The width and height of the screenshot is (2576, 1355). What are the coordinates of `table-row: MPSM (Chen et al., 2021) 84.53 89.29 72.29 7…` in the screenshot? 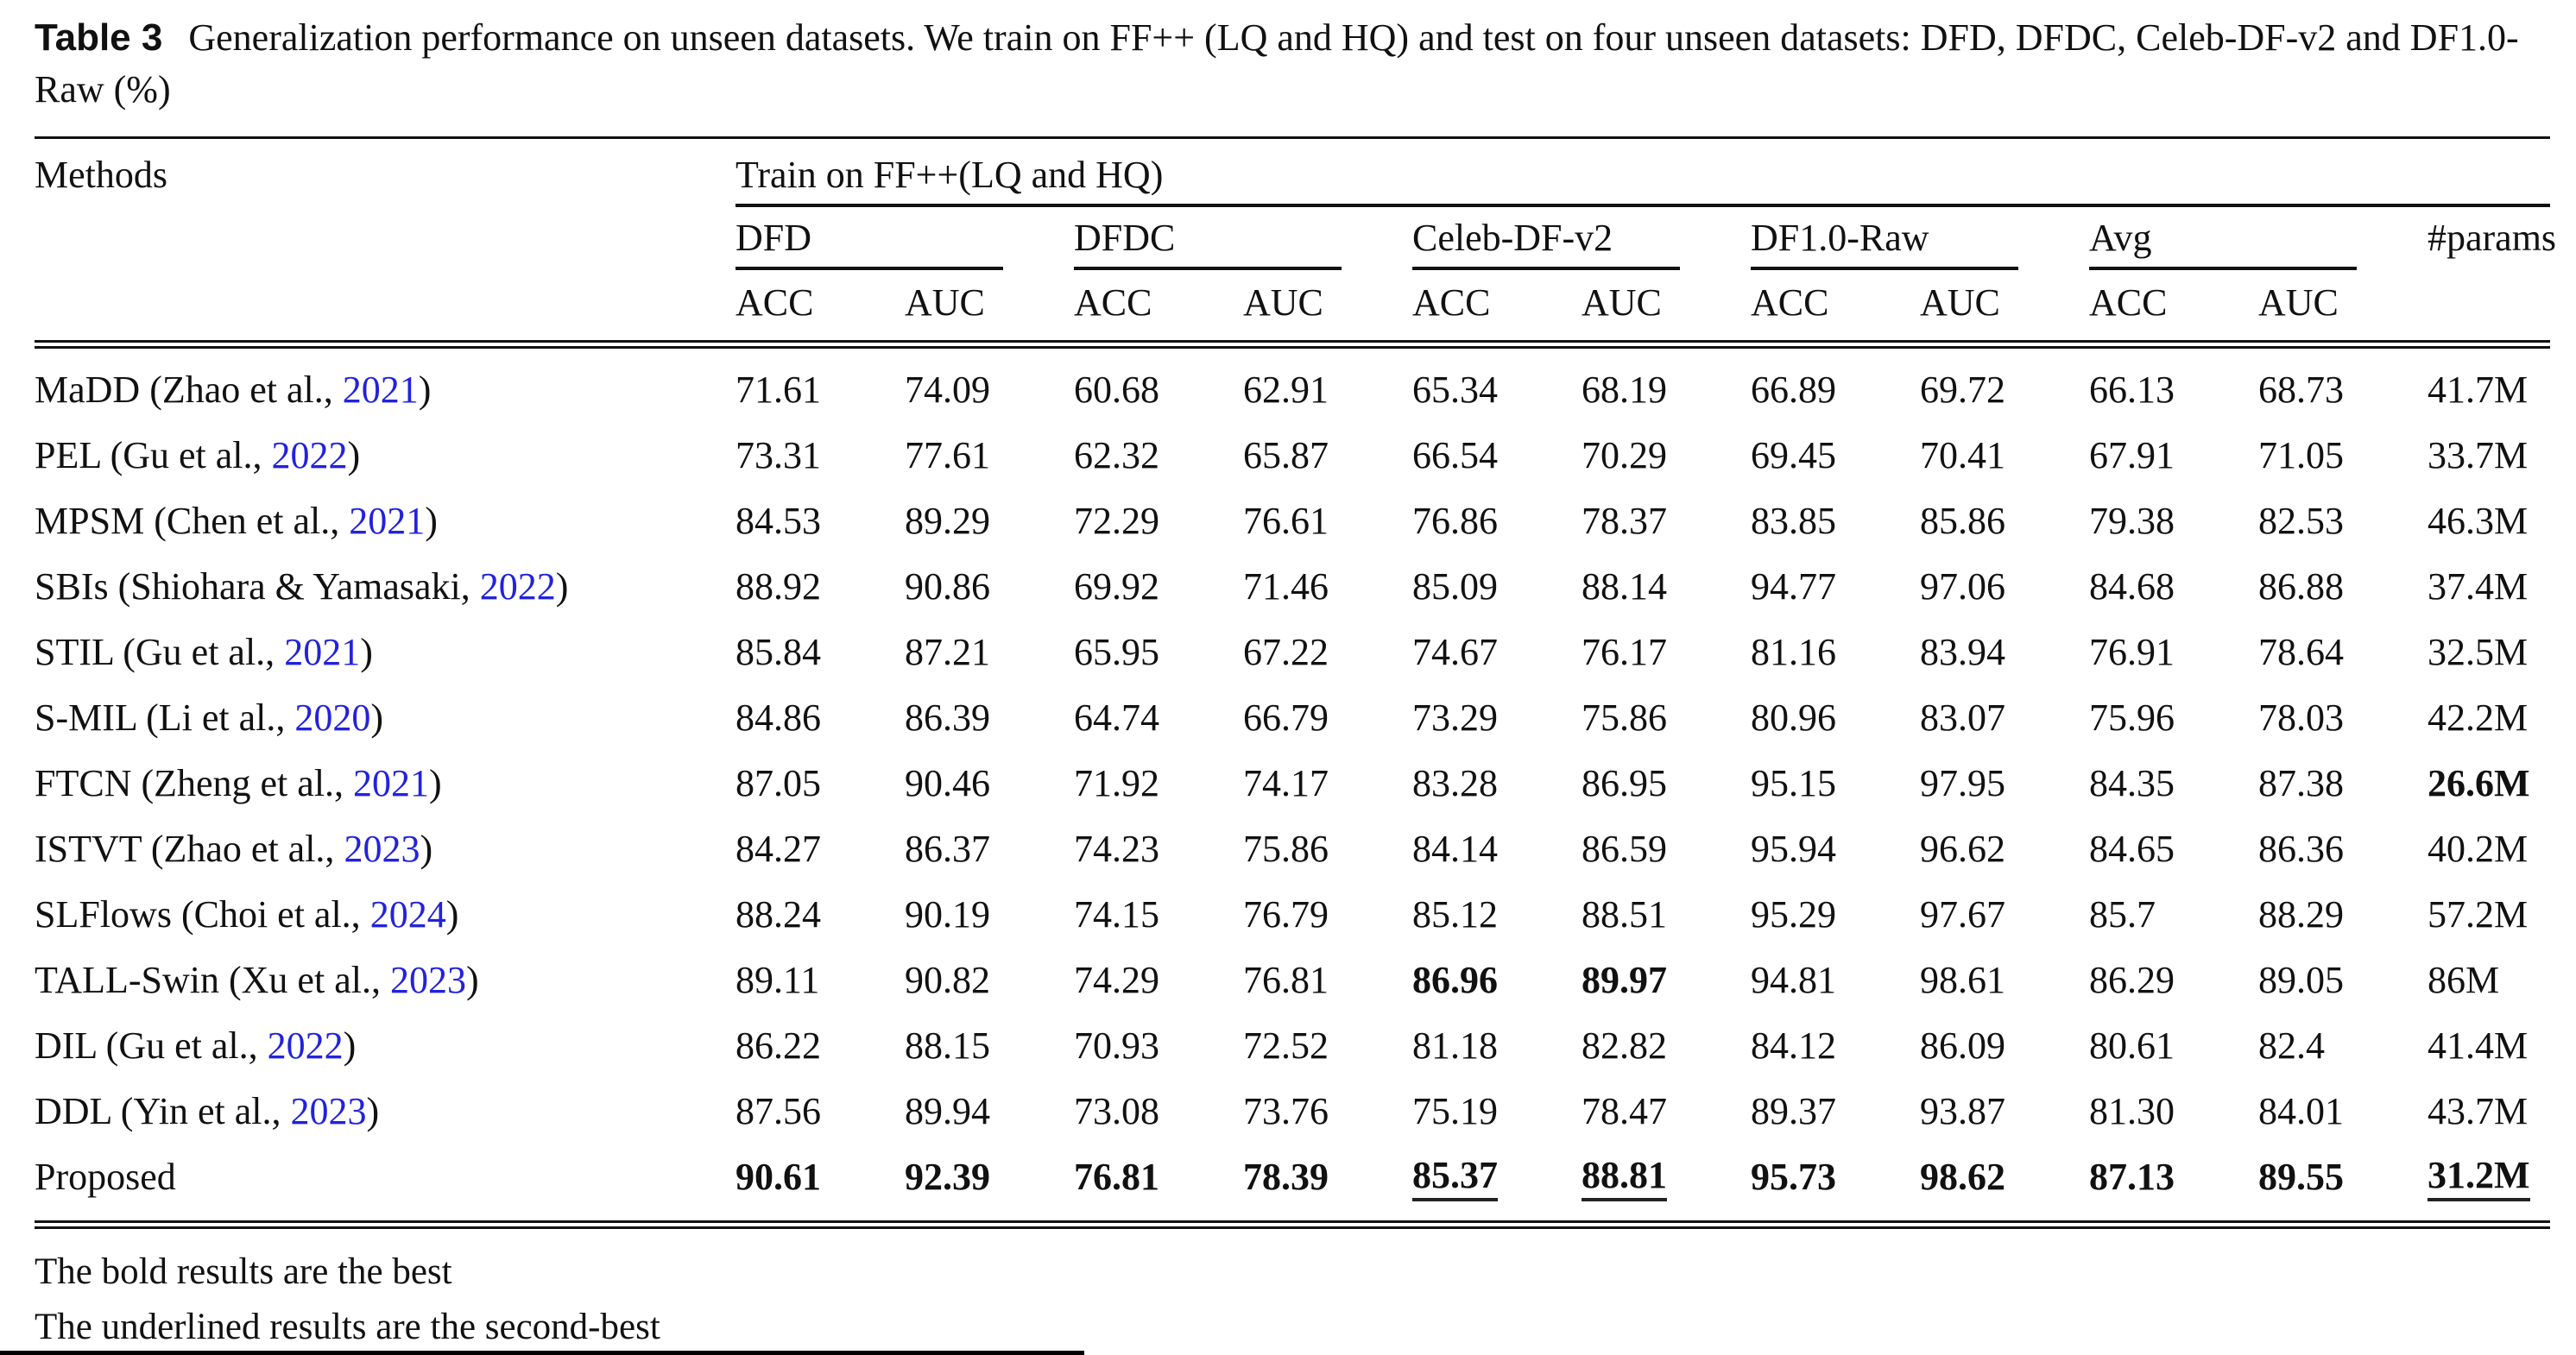 It's located at (1292, 521).